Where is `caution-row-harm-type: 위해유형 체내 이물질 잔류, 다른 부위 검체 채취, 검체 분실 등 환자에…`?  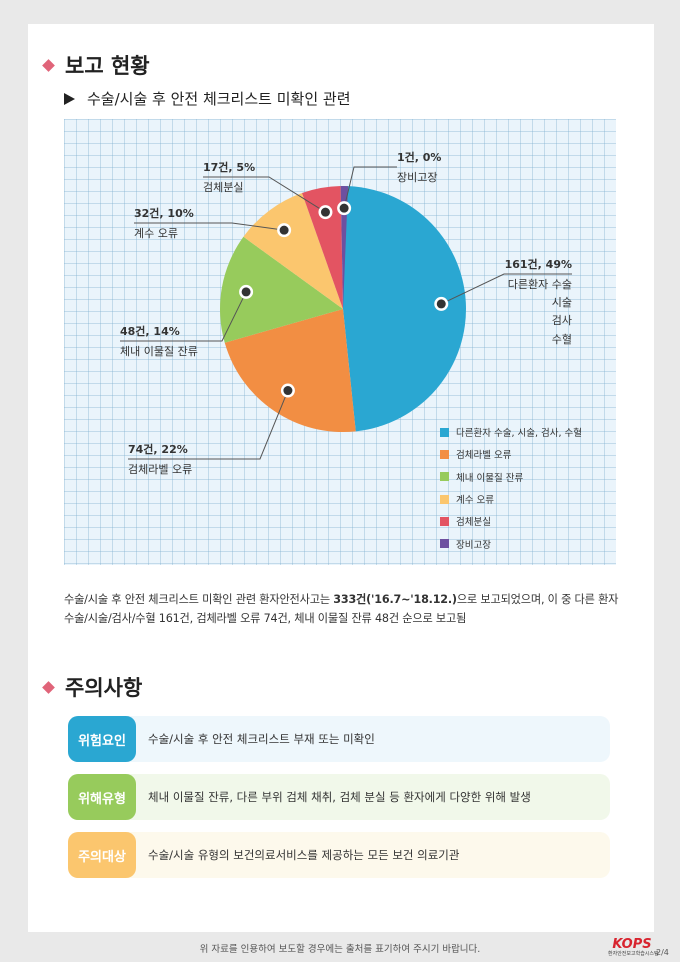
caution-row-harm-type: 위해유형 체내 이물질 잔류, 다른 부위 검체 채취, 검체 분실 등 환자에… is located at coordinates (339, 797).